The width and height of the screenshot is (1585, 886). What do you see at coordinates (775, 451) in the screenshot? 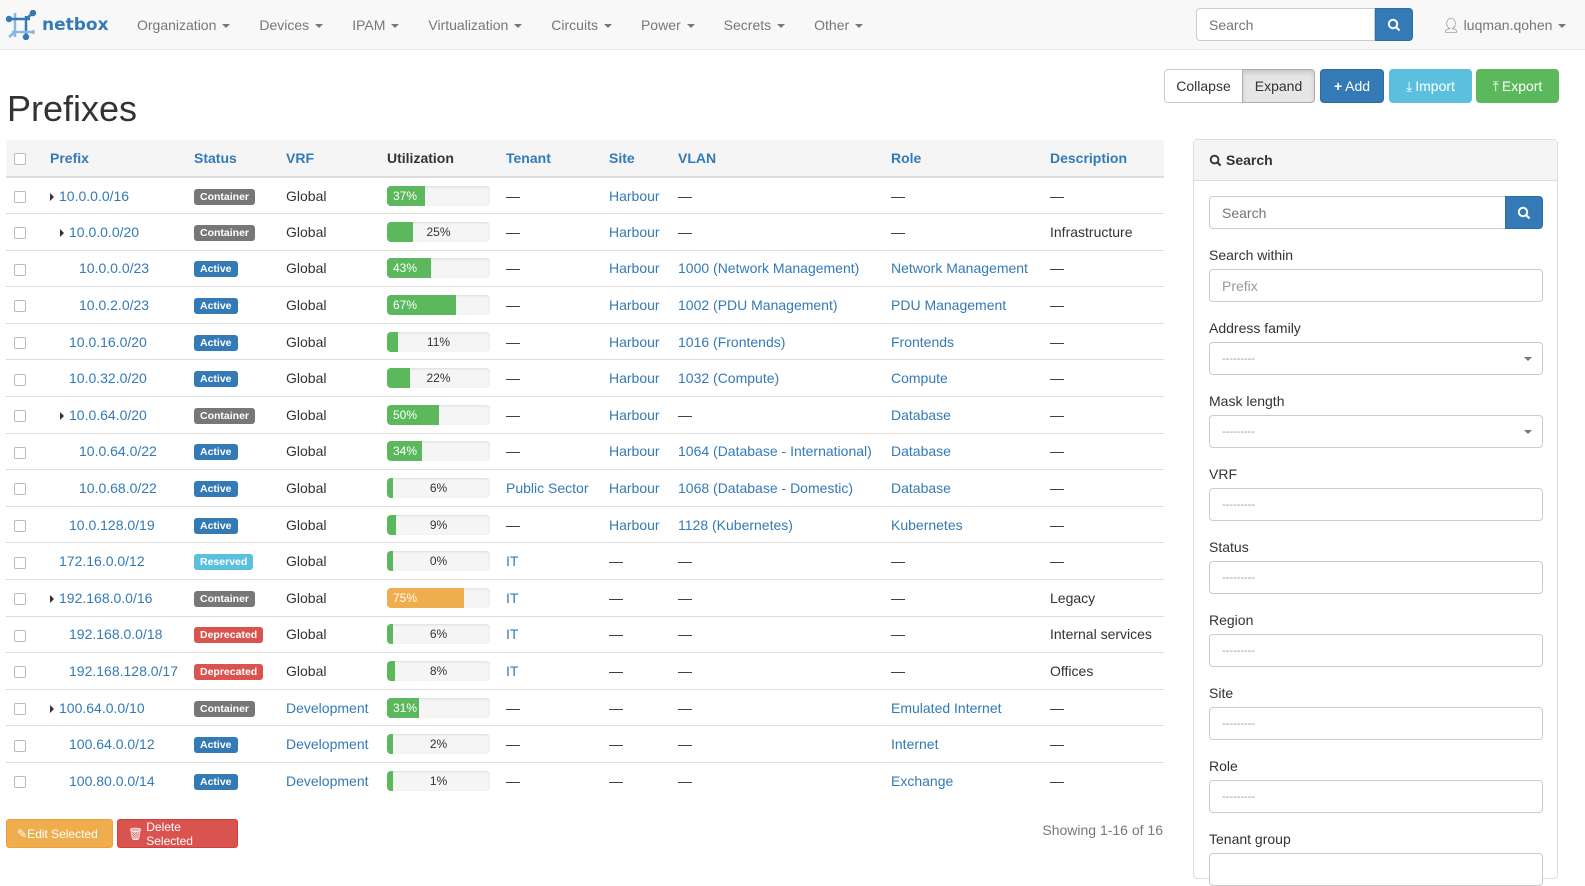
I see `vlan-value: 1064 (Database - International)` at bounding box center [775, 451].